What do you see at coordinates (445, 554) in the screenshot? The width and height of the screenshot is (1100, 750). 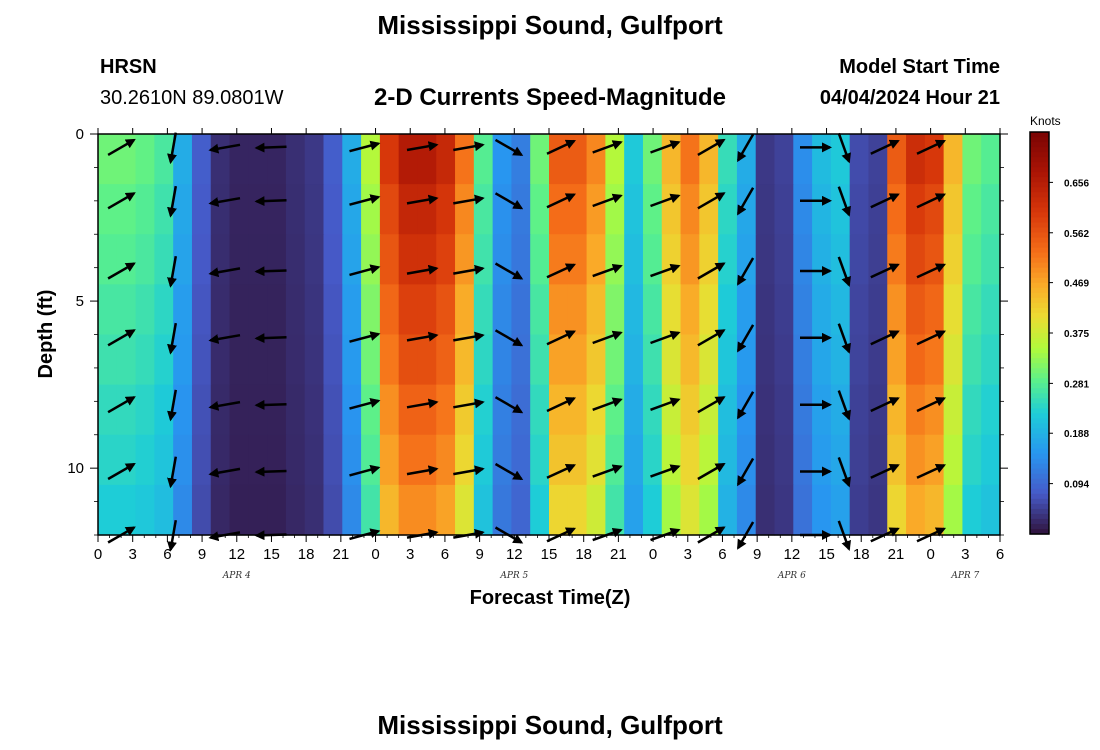 I see `x-tick-label: 6` at bounding box center [445, 554].